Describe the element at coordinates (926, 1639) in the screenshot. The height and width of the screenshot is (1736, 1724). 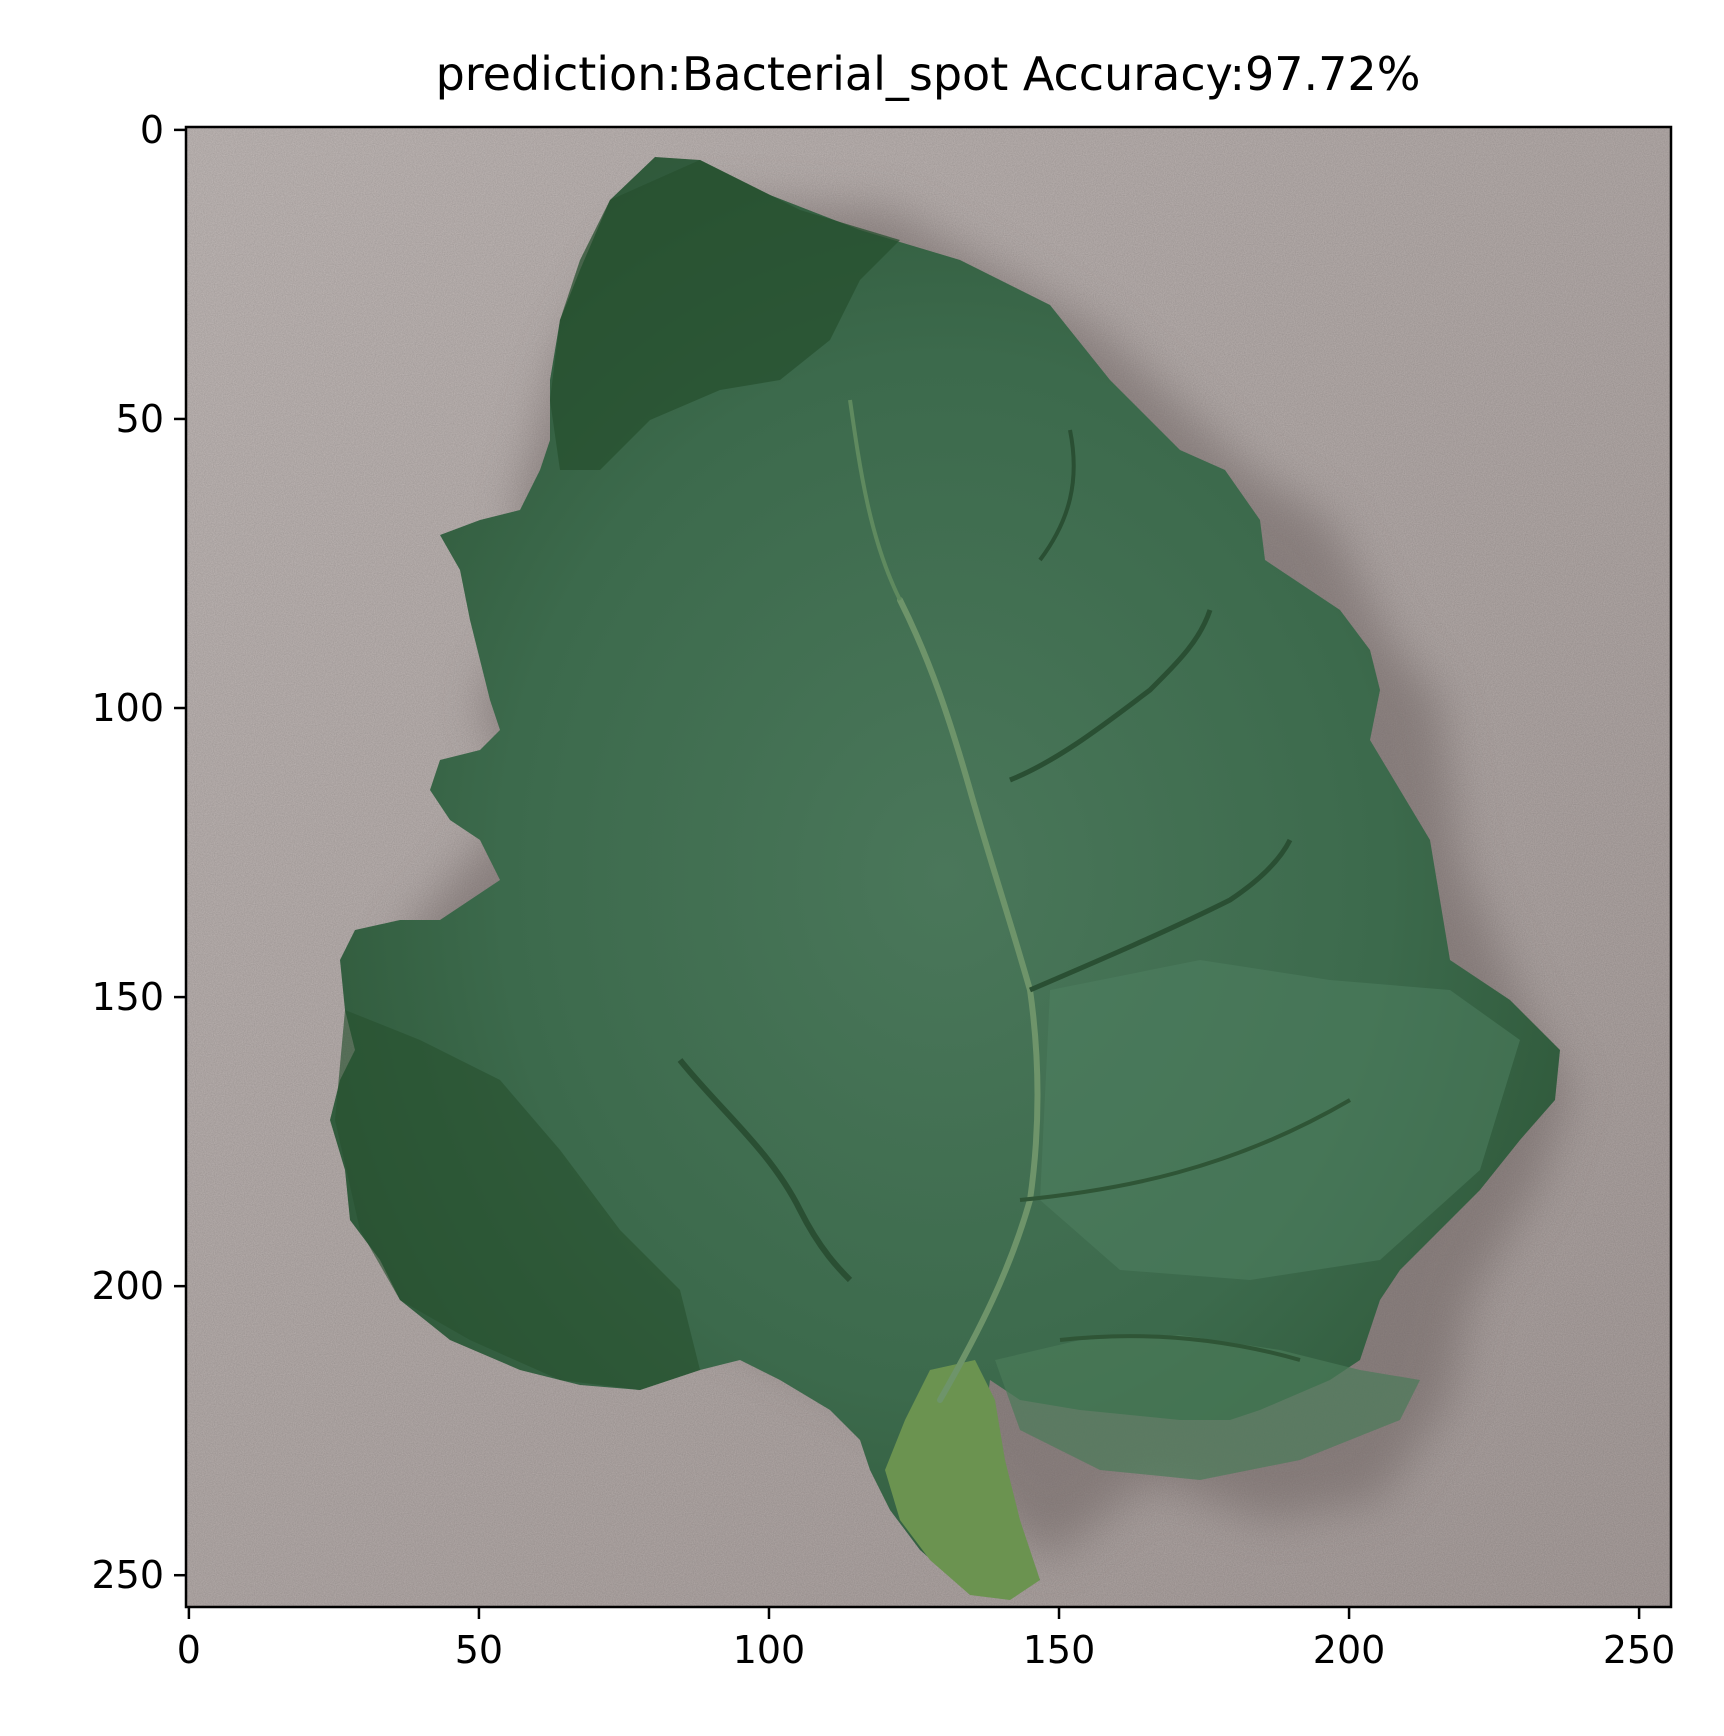
I see `x-axis: 0 50 100 150 200 250` at that location.